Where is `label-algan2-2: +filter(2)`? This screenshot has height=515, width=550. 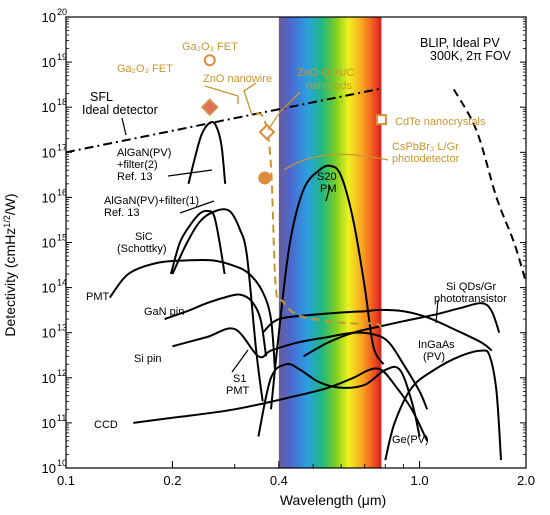 label-algan2-2: +filter(2) is located at coordinates (137, 165).